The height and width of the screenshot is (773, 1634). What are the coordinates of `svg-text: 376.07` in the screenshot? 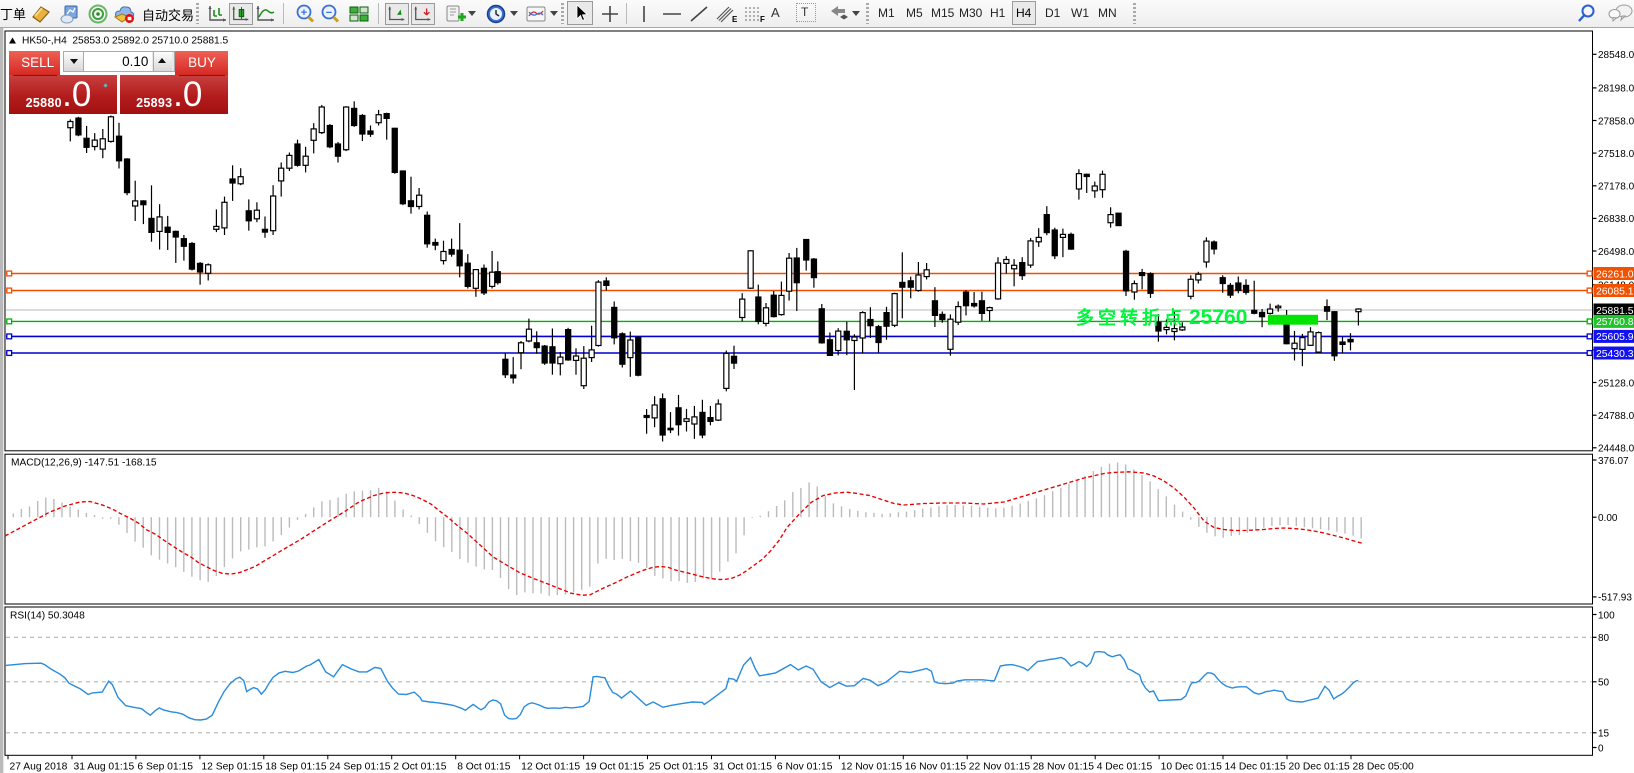 It's located at (1613, 461).